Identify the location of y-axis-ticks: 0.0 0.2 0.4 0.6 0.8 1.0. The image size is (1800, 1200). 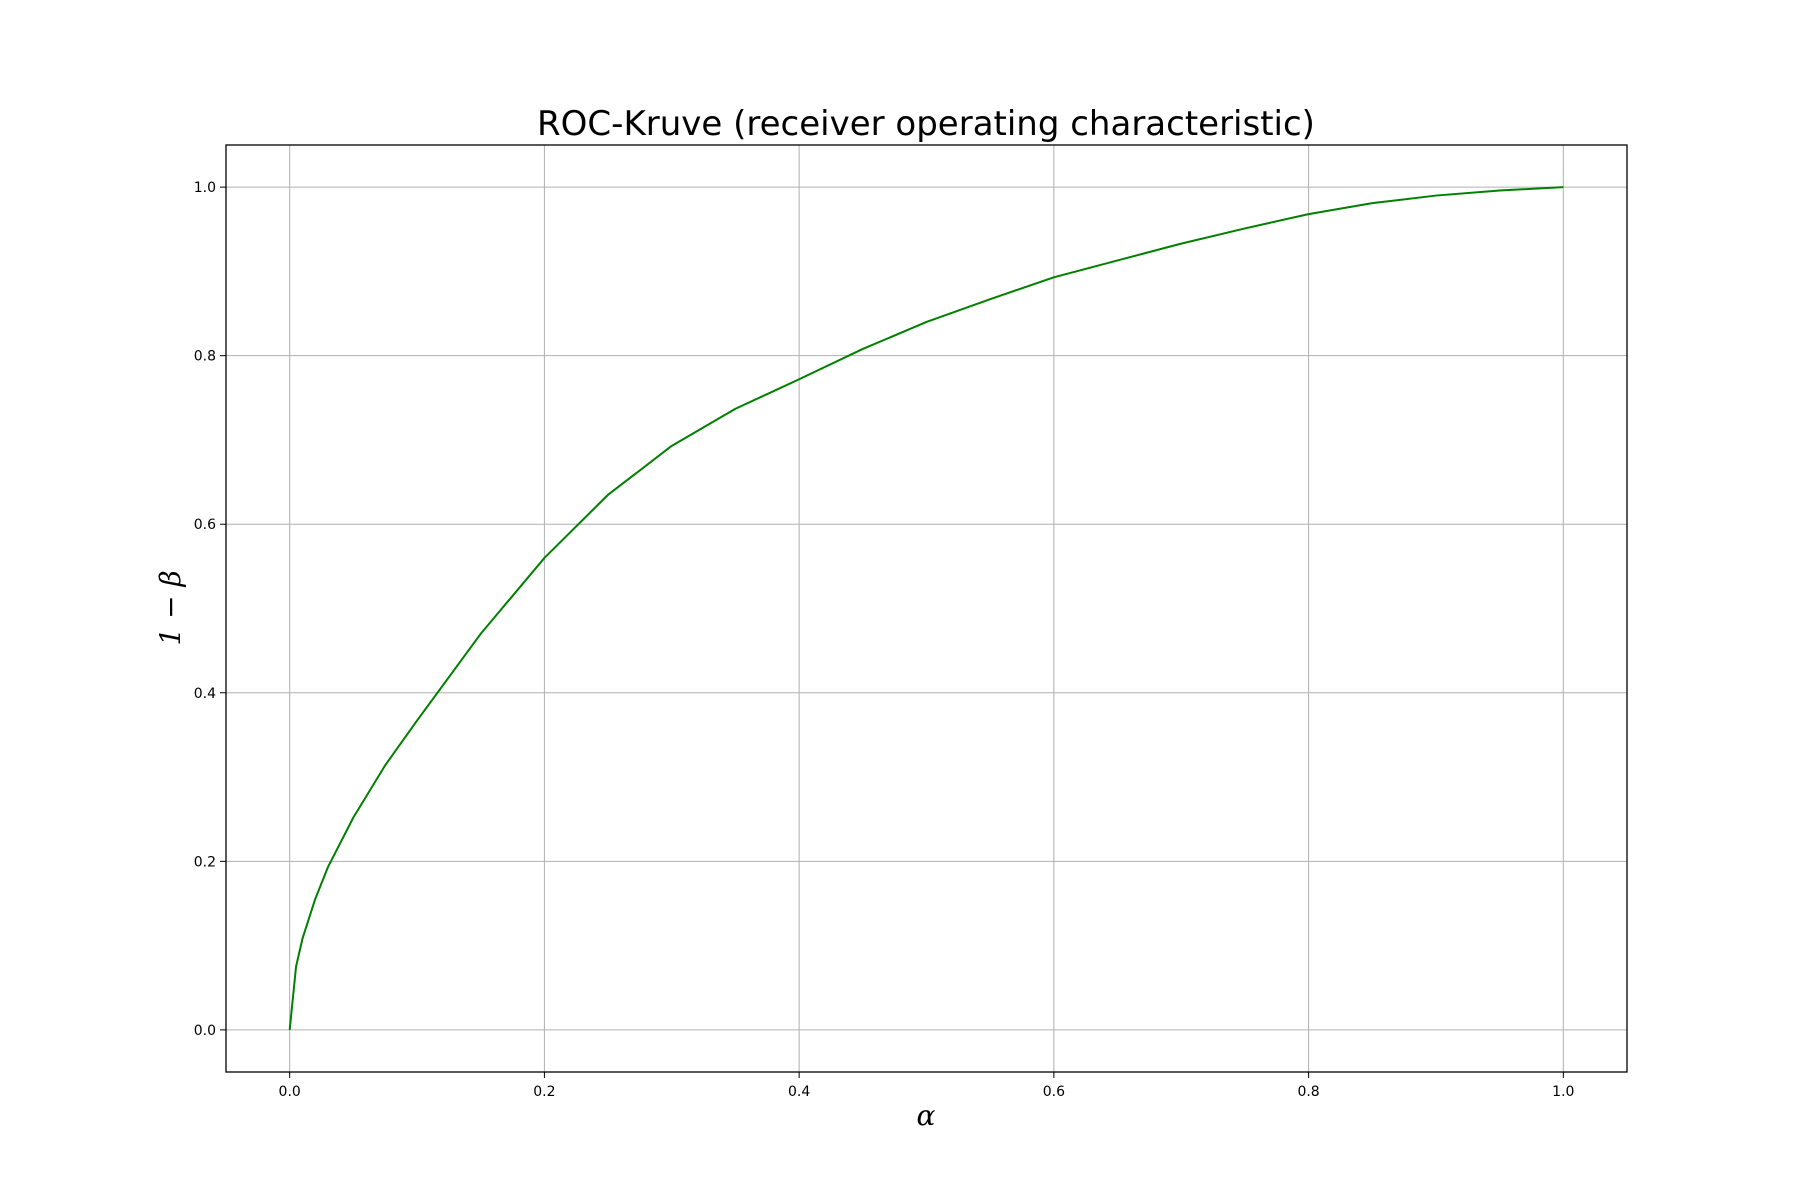
(210, 609).